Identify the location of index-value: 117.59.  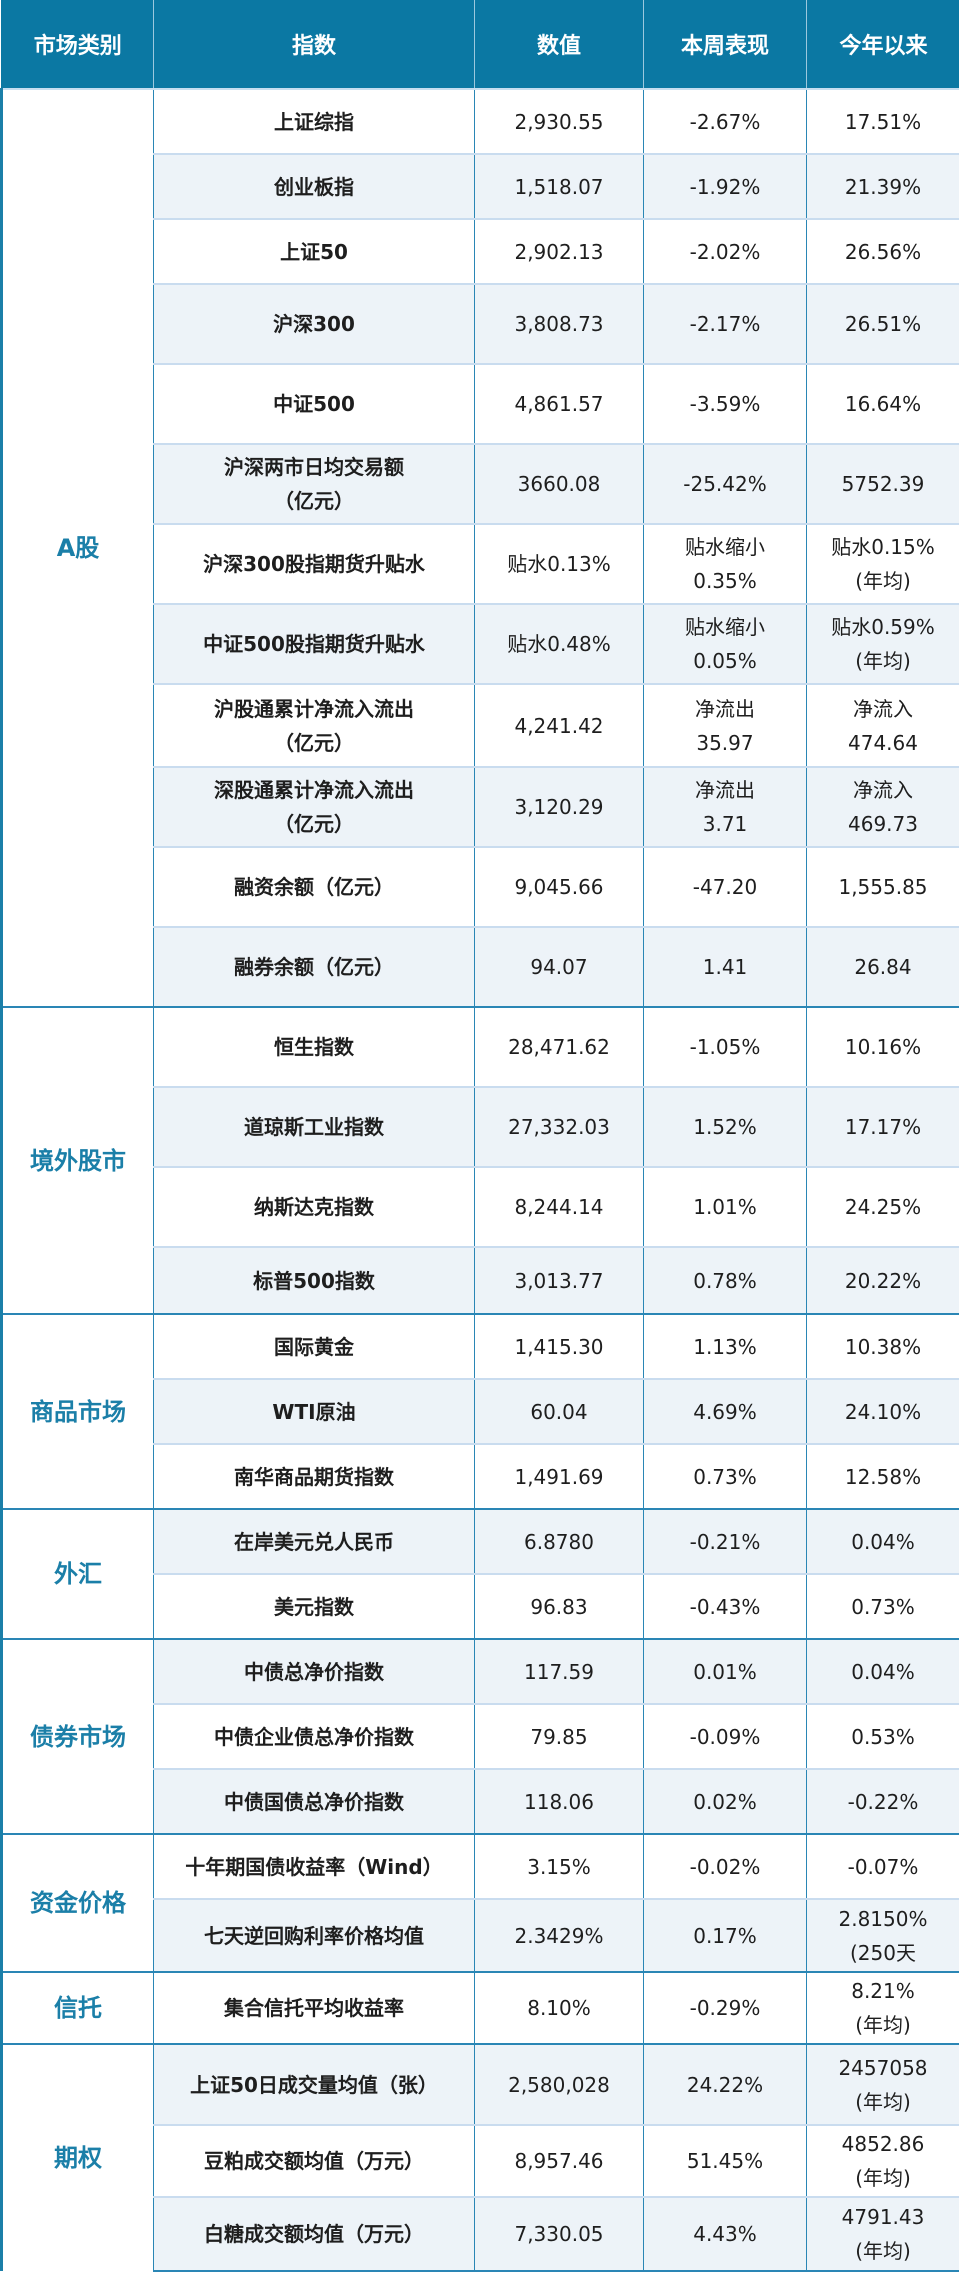
(559, 1671).